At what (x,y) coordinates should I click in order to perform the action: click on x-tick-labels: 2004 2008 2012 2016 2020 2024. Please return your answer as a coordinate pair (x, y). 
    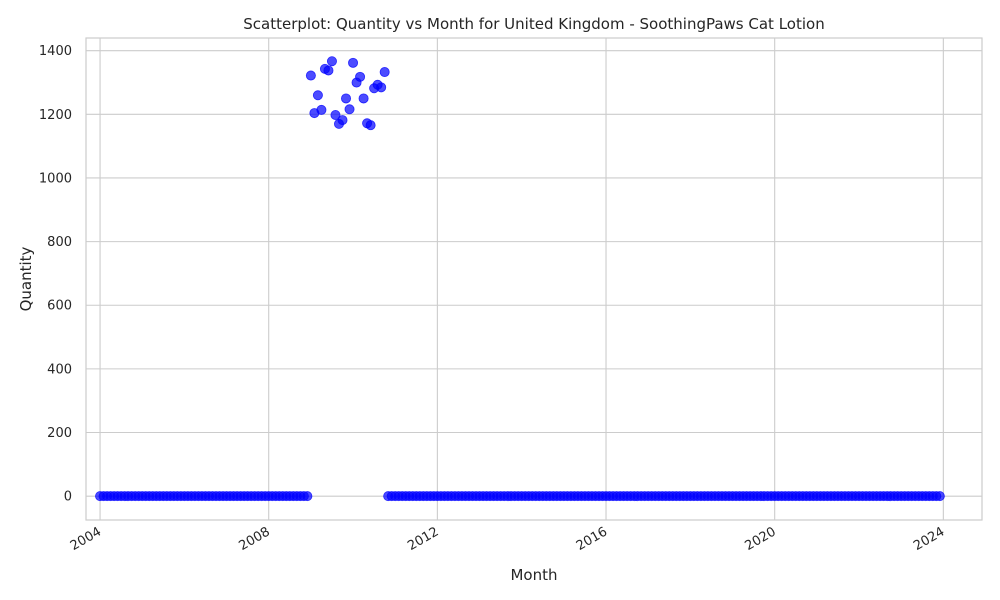
    Looking at the image, I should click on (507, 539).